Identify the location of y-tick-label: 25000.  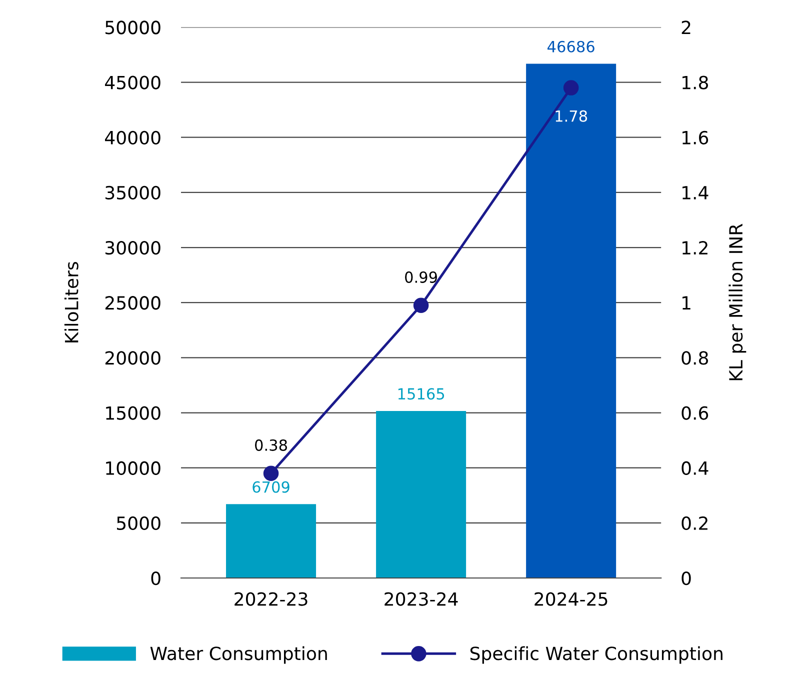
(132, 303).